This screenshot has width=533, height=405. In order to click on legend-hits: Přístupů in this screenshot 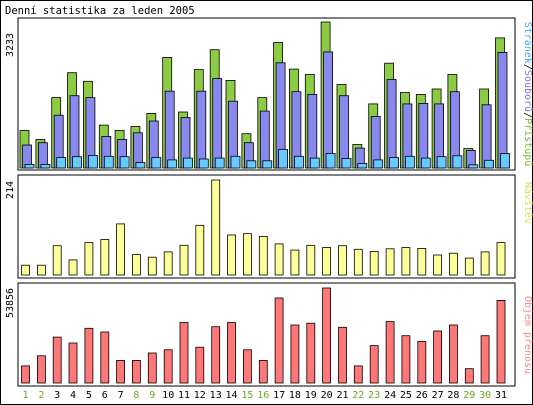, I will do `click(527, 142)`.